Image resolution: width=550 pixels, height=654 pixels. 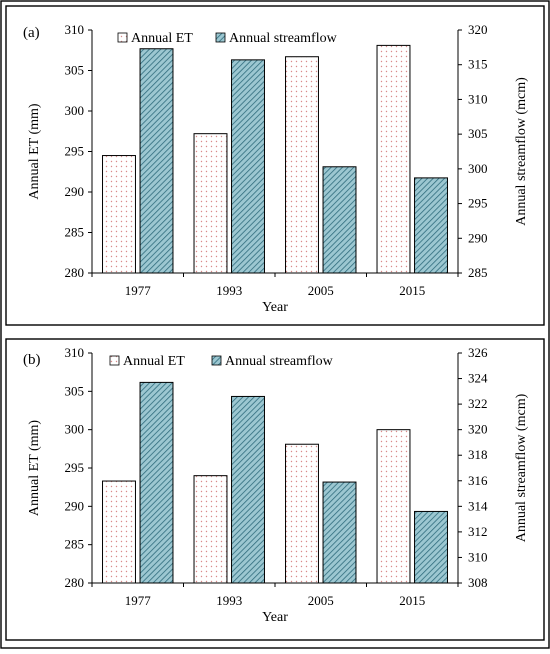 What do you see at coordinates (478, 64) in the screenshot?
I see `y2-tick-label: 315` at bounding box center [478, 64].